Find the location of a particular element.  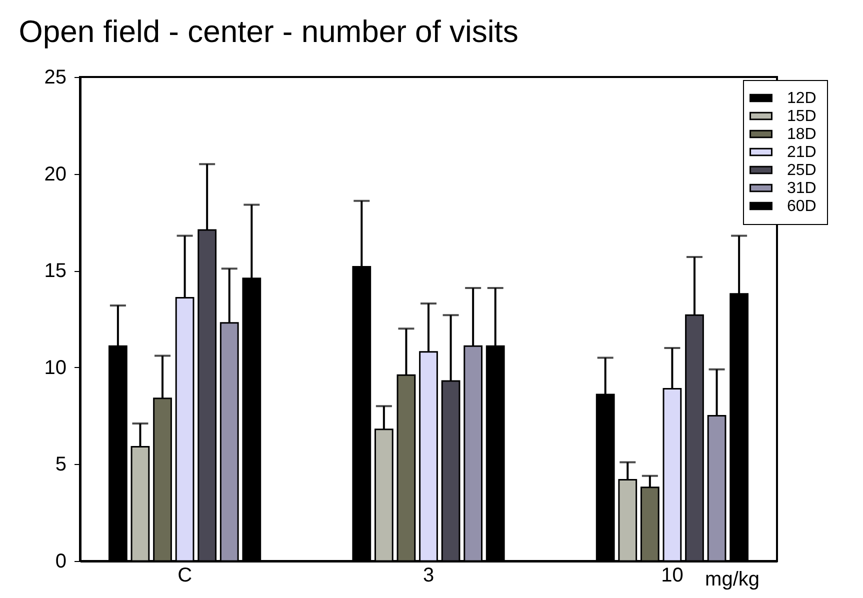

legend-label: 31D is located at coordinates (801, 188).